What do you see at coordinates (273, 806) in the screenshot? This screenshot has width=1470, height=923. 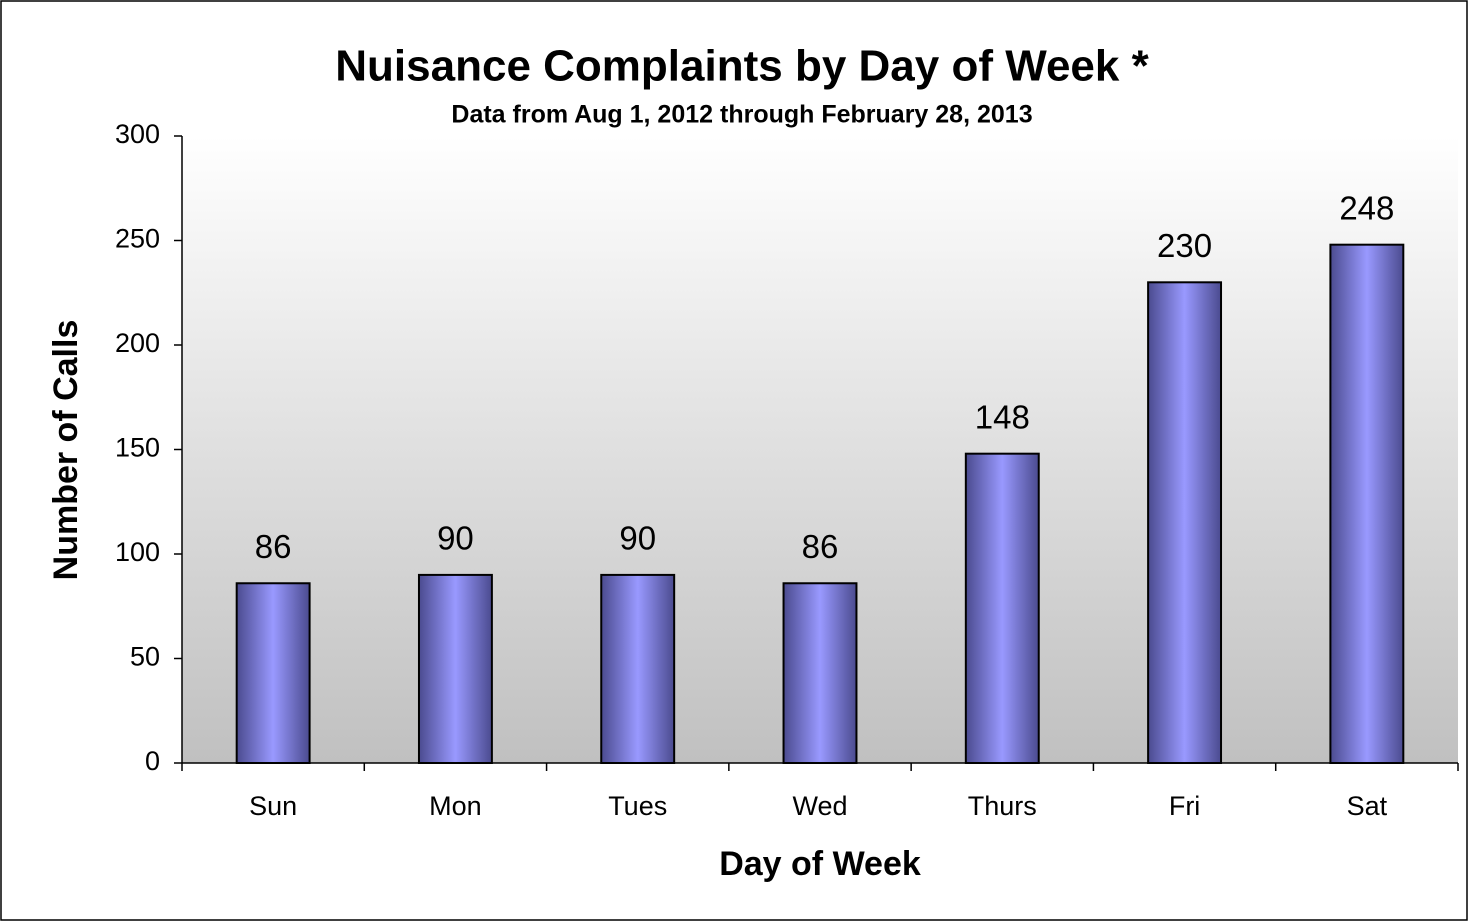 I see `x-tick-label: Sun` at bounding box center [273, 806].